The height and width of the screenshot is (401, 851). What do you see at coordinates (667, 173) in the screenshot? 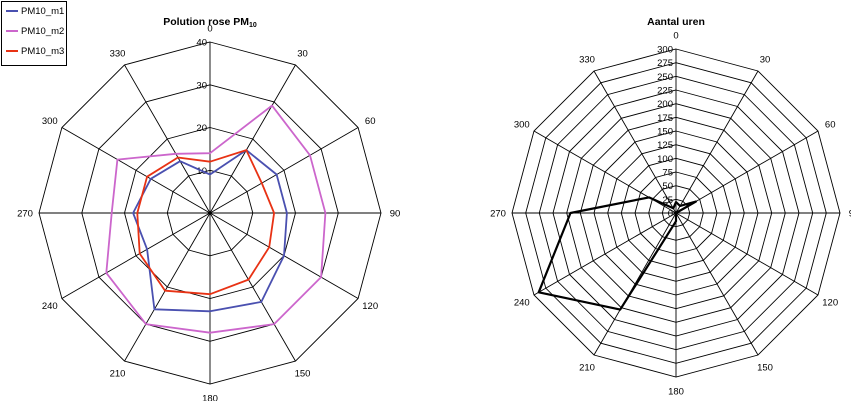
I see `radial-tick-label: 75` at bounding box center [667, 173].